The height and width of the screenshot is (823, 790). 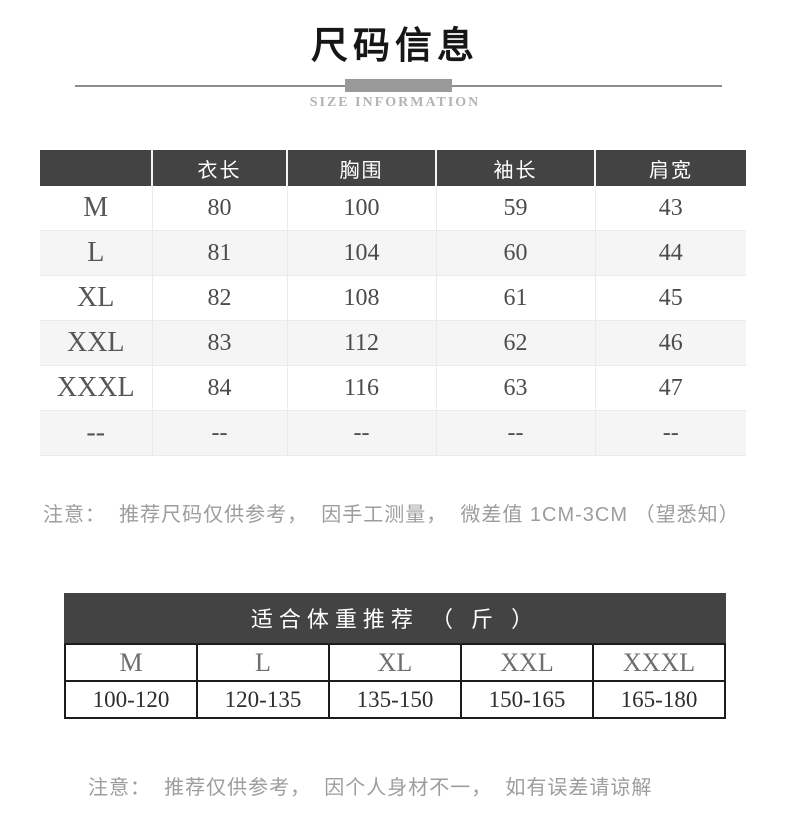 What do you see at coordinates (670, 168) in the screenshot?
I see `size-table-header-shoulder: 肩宽` at bounding box center [670, 168].